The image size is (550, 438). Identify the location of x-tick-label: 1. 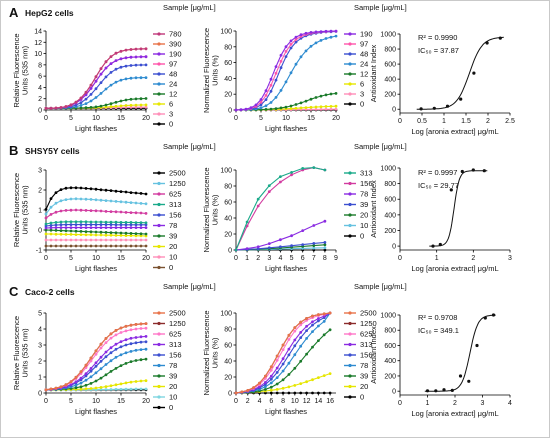
(428, 403).